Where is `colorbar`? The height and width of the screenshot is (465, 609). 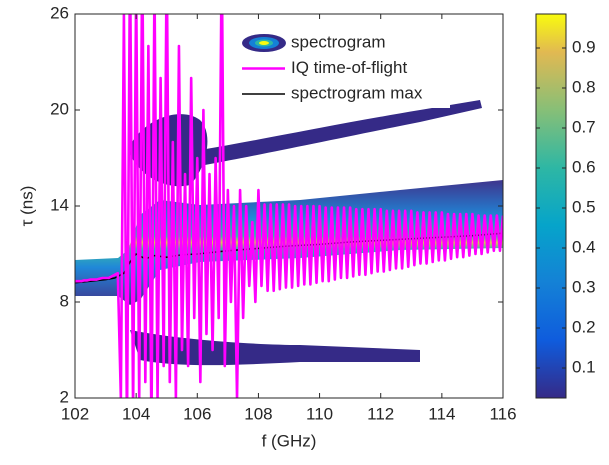
colorbar is located at coordinates (551, 206).